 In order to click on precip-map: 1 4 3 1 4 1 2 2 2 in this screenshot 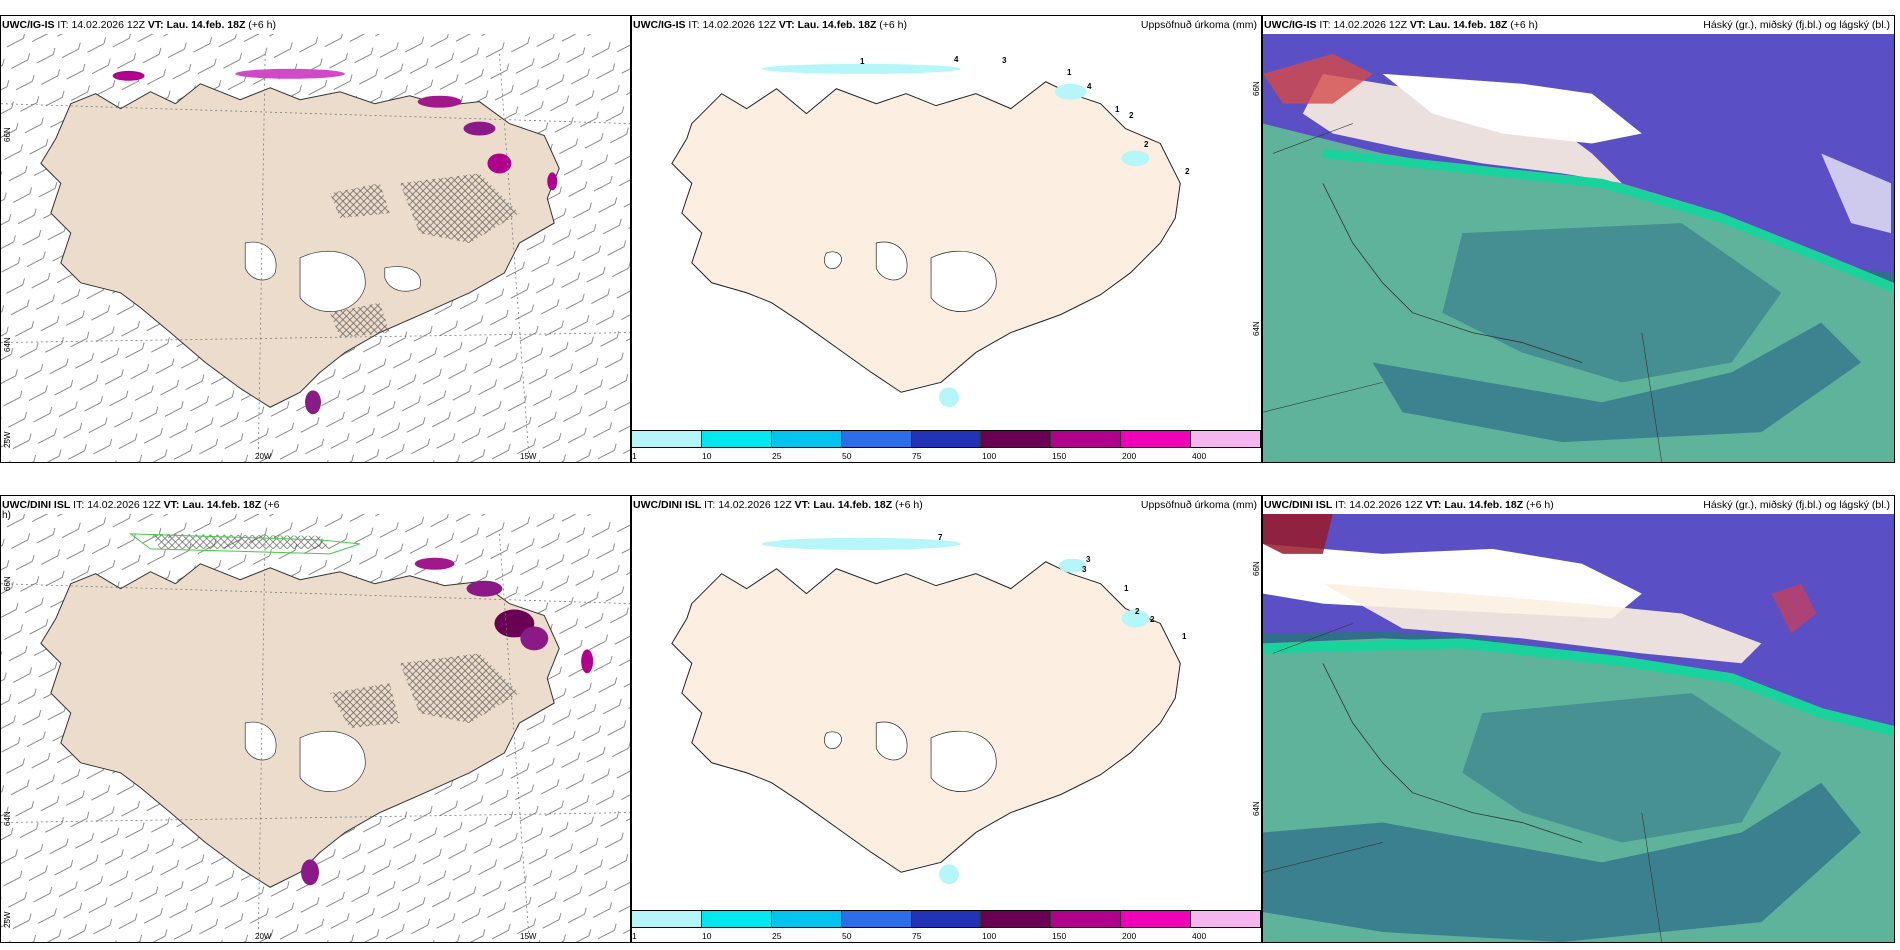, I will do `click(946, 239)`.